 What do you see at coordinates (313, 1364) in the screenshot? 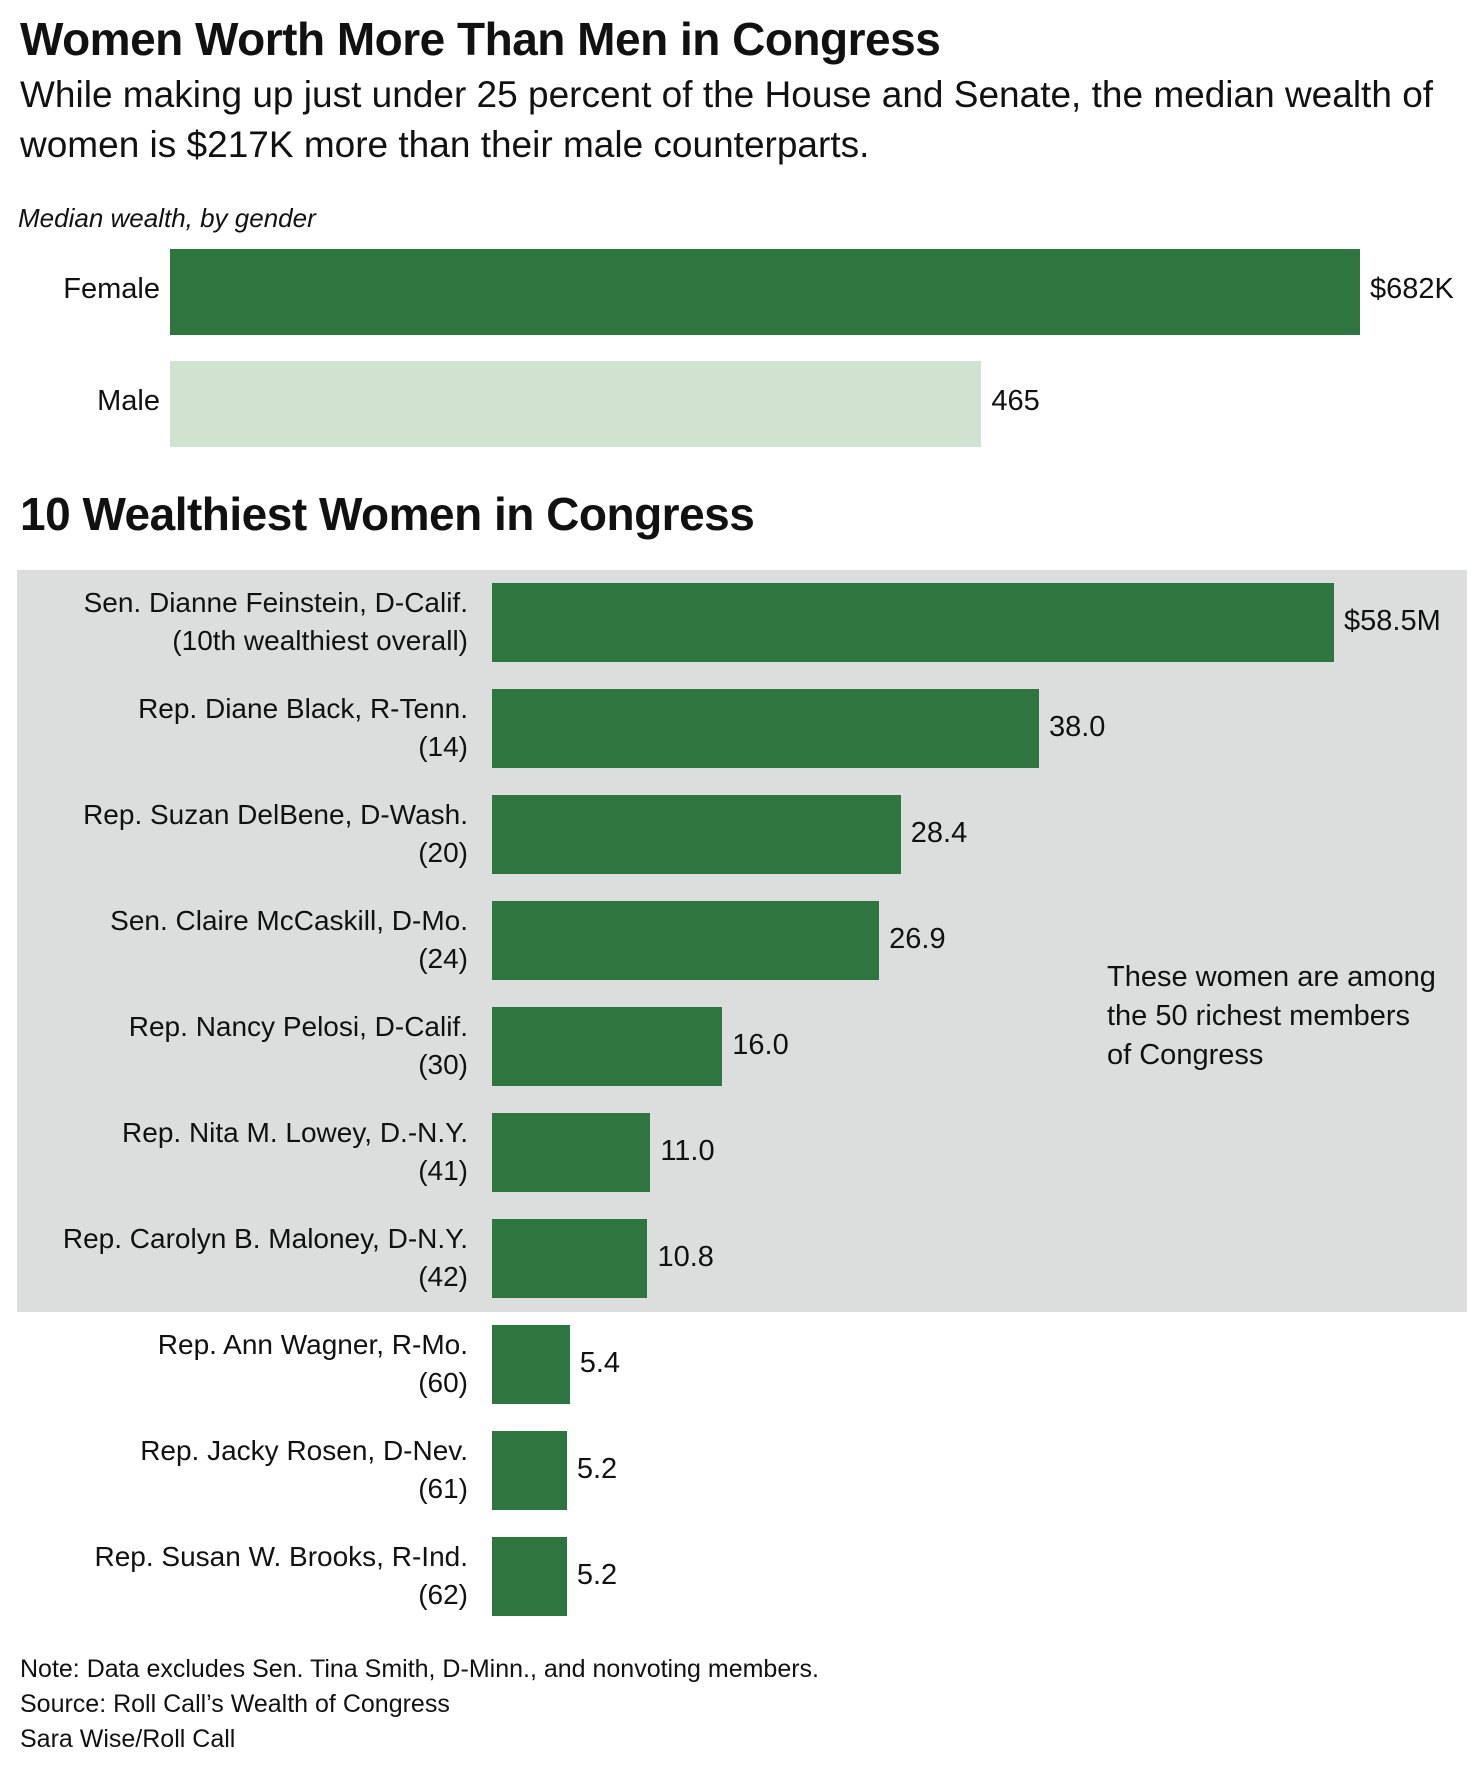
I see `member-label: Rep. Ann Wagner, R-Mo. (60)` at bounding box center [313, 1364].